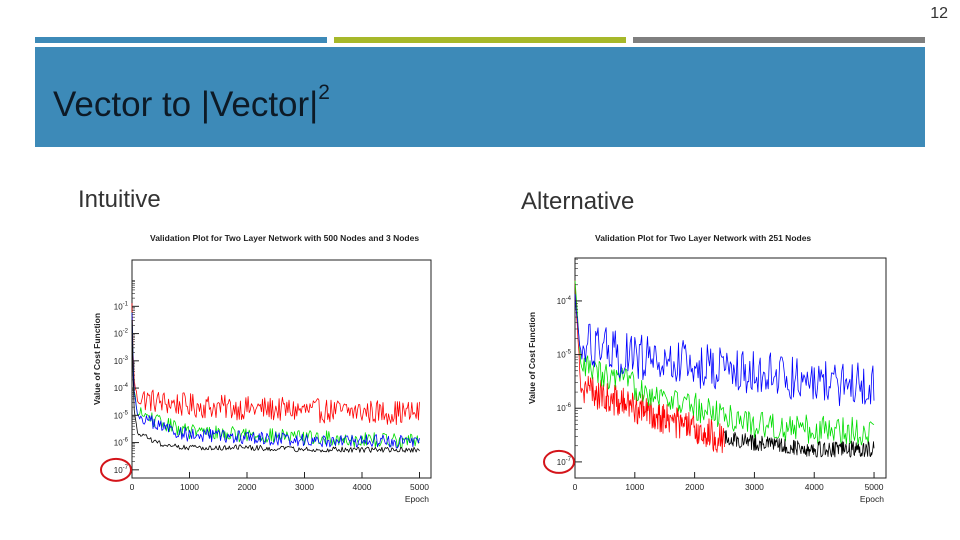  I want to click on right-column-label: Alternative, so click(578, 201).